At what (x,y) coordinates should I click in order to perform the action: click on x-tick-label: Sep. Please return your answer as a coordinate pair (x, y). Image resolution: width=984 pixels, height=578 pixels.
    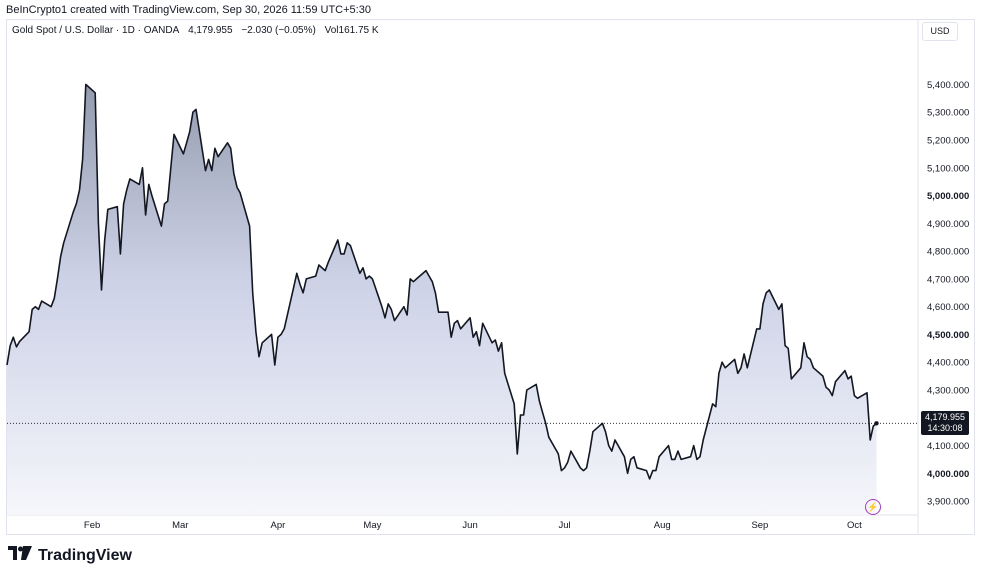
    Looking at the image, I should click on (759, 525).